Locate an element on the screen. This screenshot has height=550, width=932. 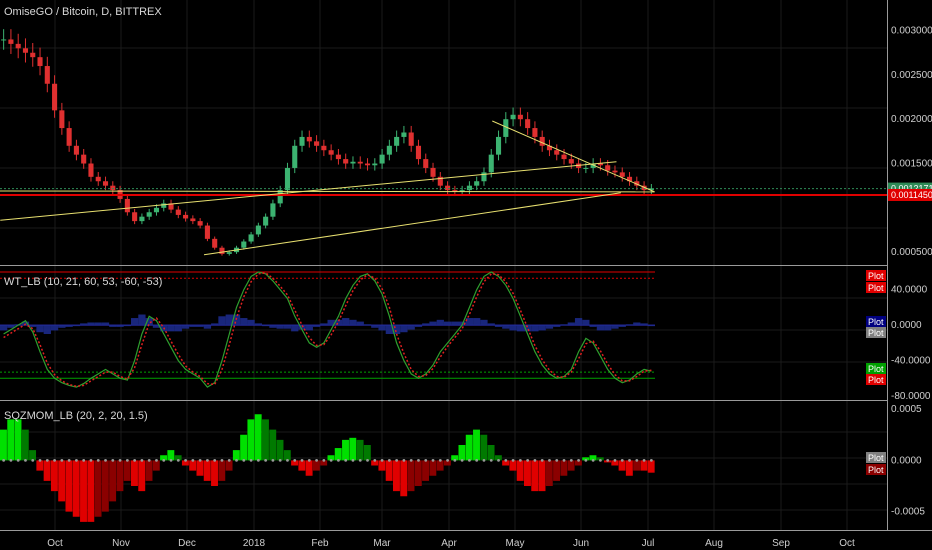
wt-tag-label-1: Plot is located at coordinates (876, 288).